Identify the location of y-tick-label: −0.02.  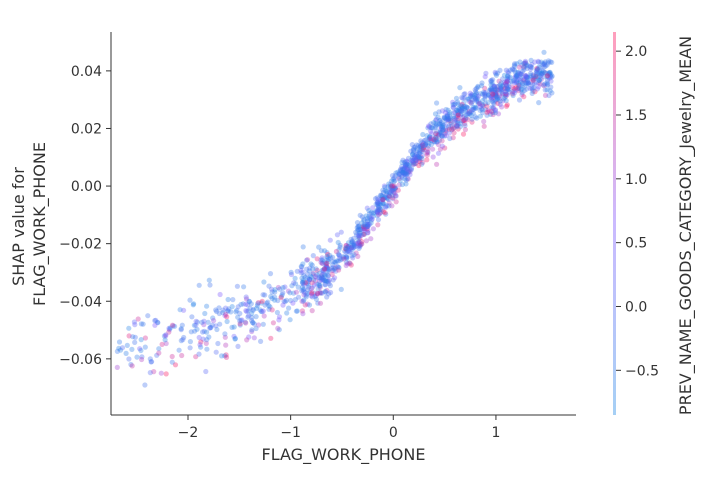
(80, 245).